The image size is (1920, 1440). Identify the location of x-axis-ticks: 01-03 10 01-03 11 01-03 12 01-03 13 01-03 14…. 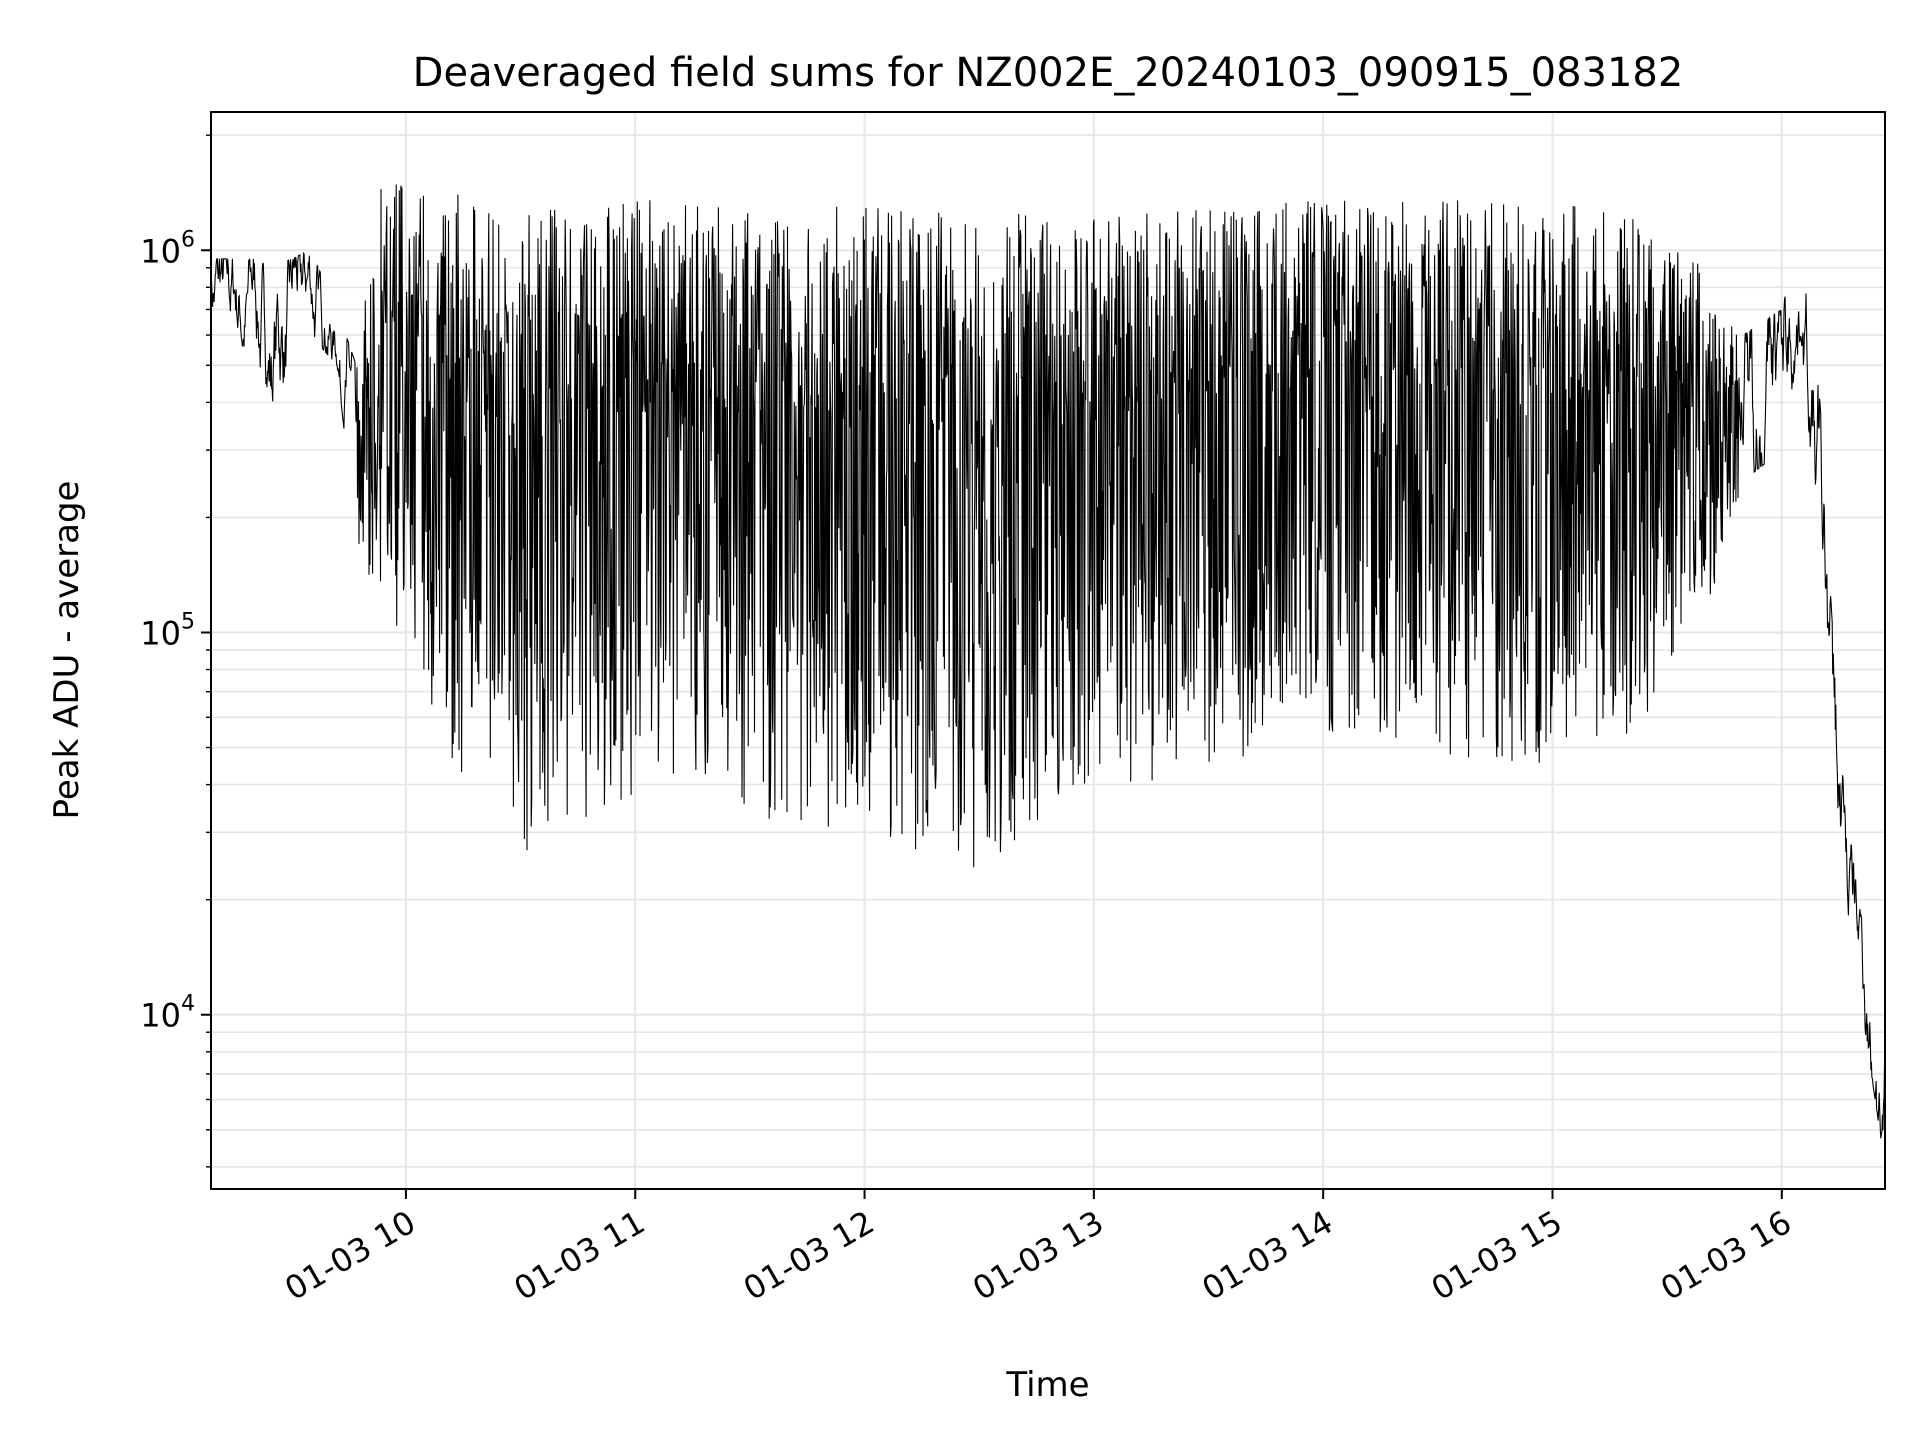
(1038, 1248).